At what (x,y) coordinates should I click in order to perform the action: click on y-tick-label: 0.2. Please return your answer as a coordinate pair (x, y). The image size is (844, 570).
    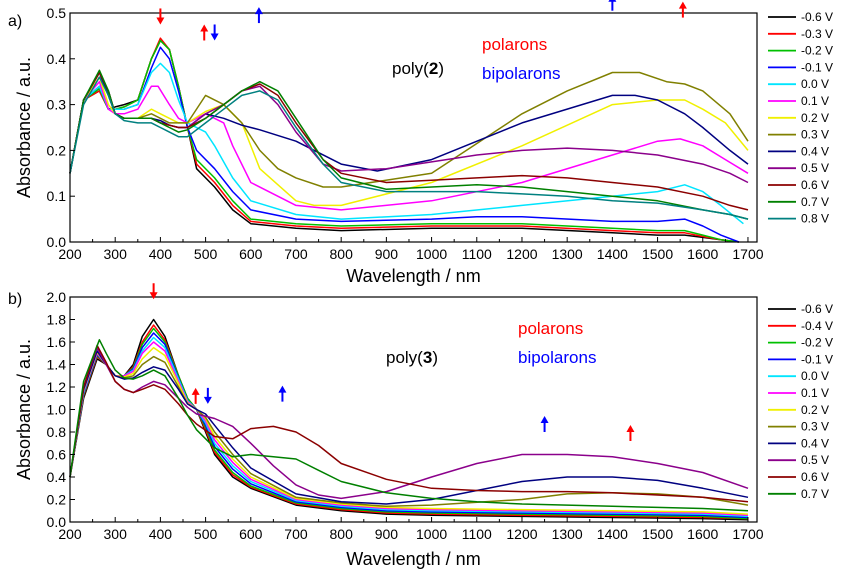
    Looking at the image, I should click on (57, 500).